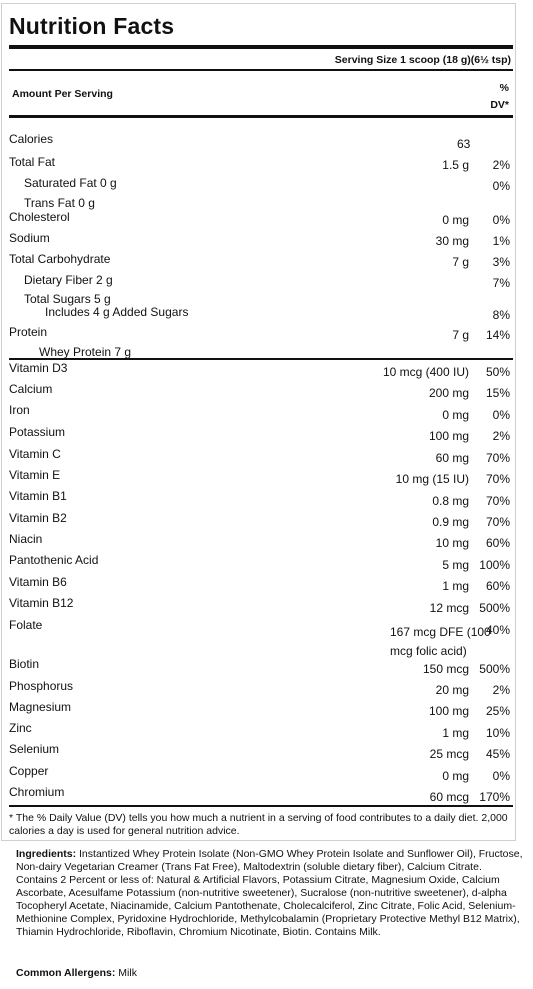 The image size is (533, 989). I want to click on vitamin-dv: 50%, so click(497, 372).